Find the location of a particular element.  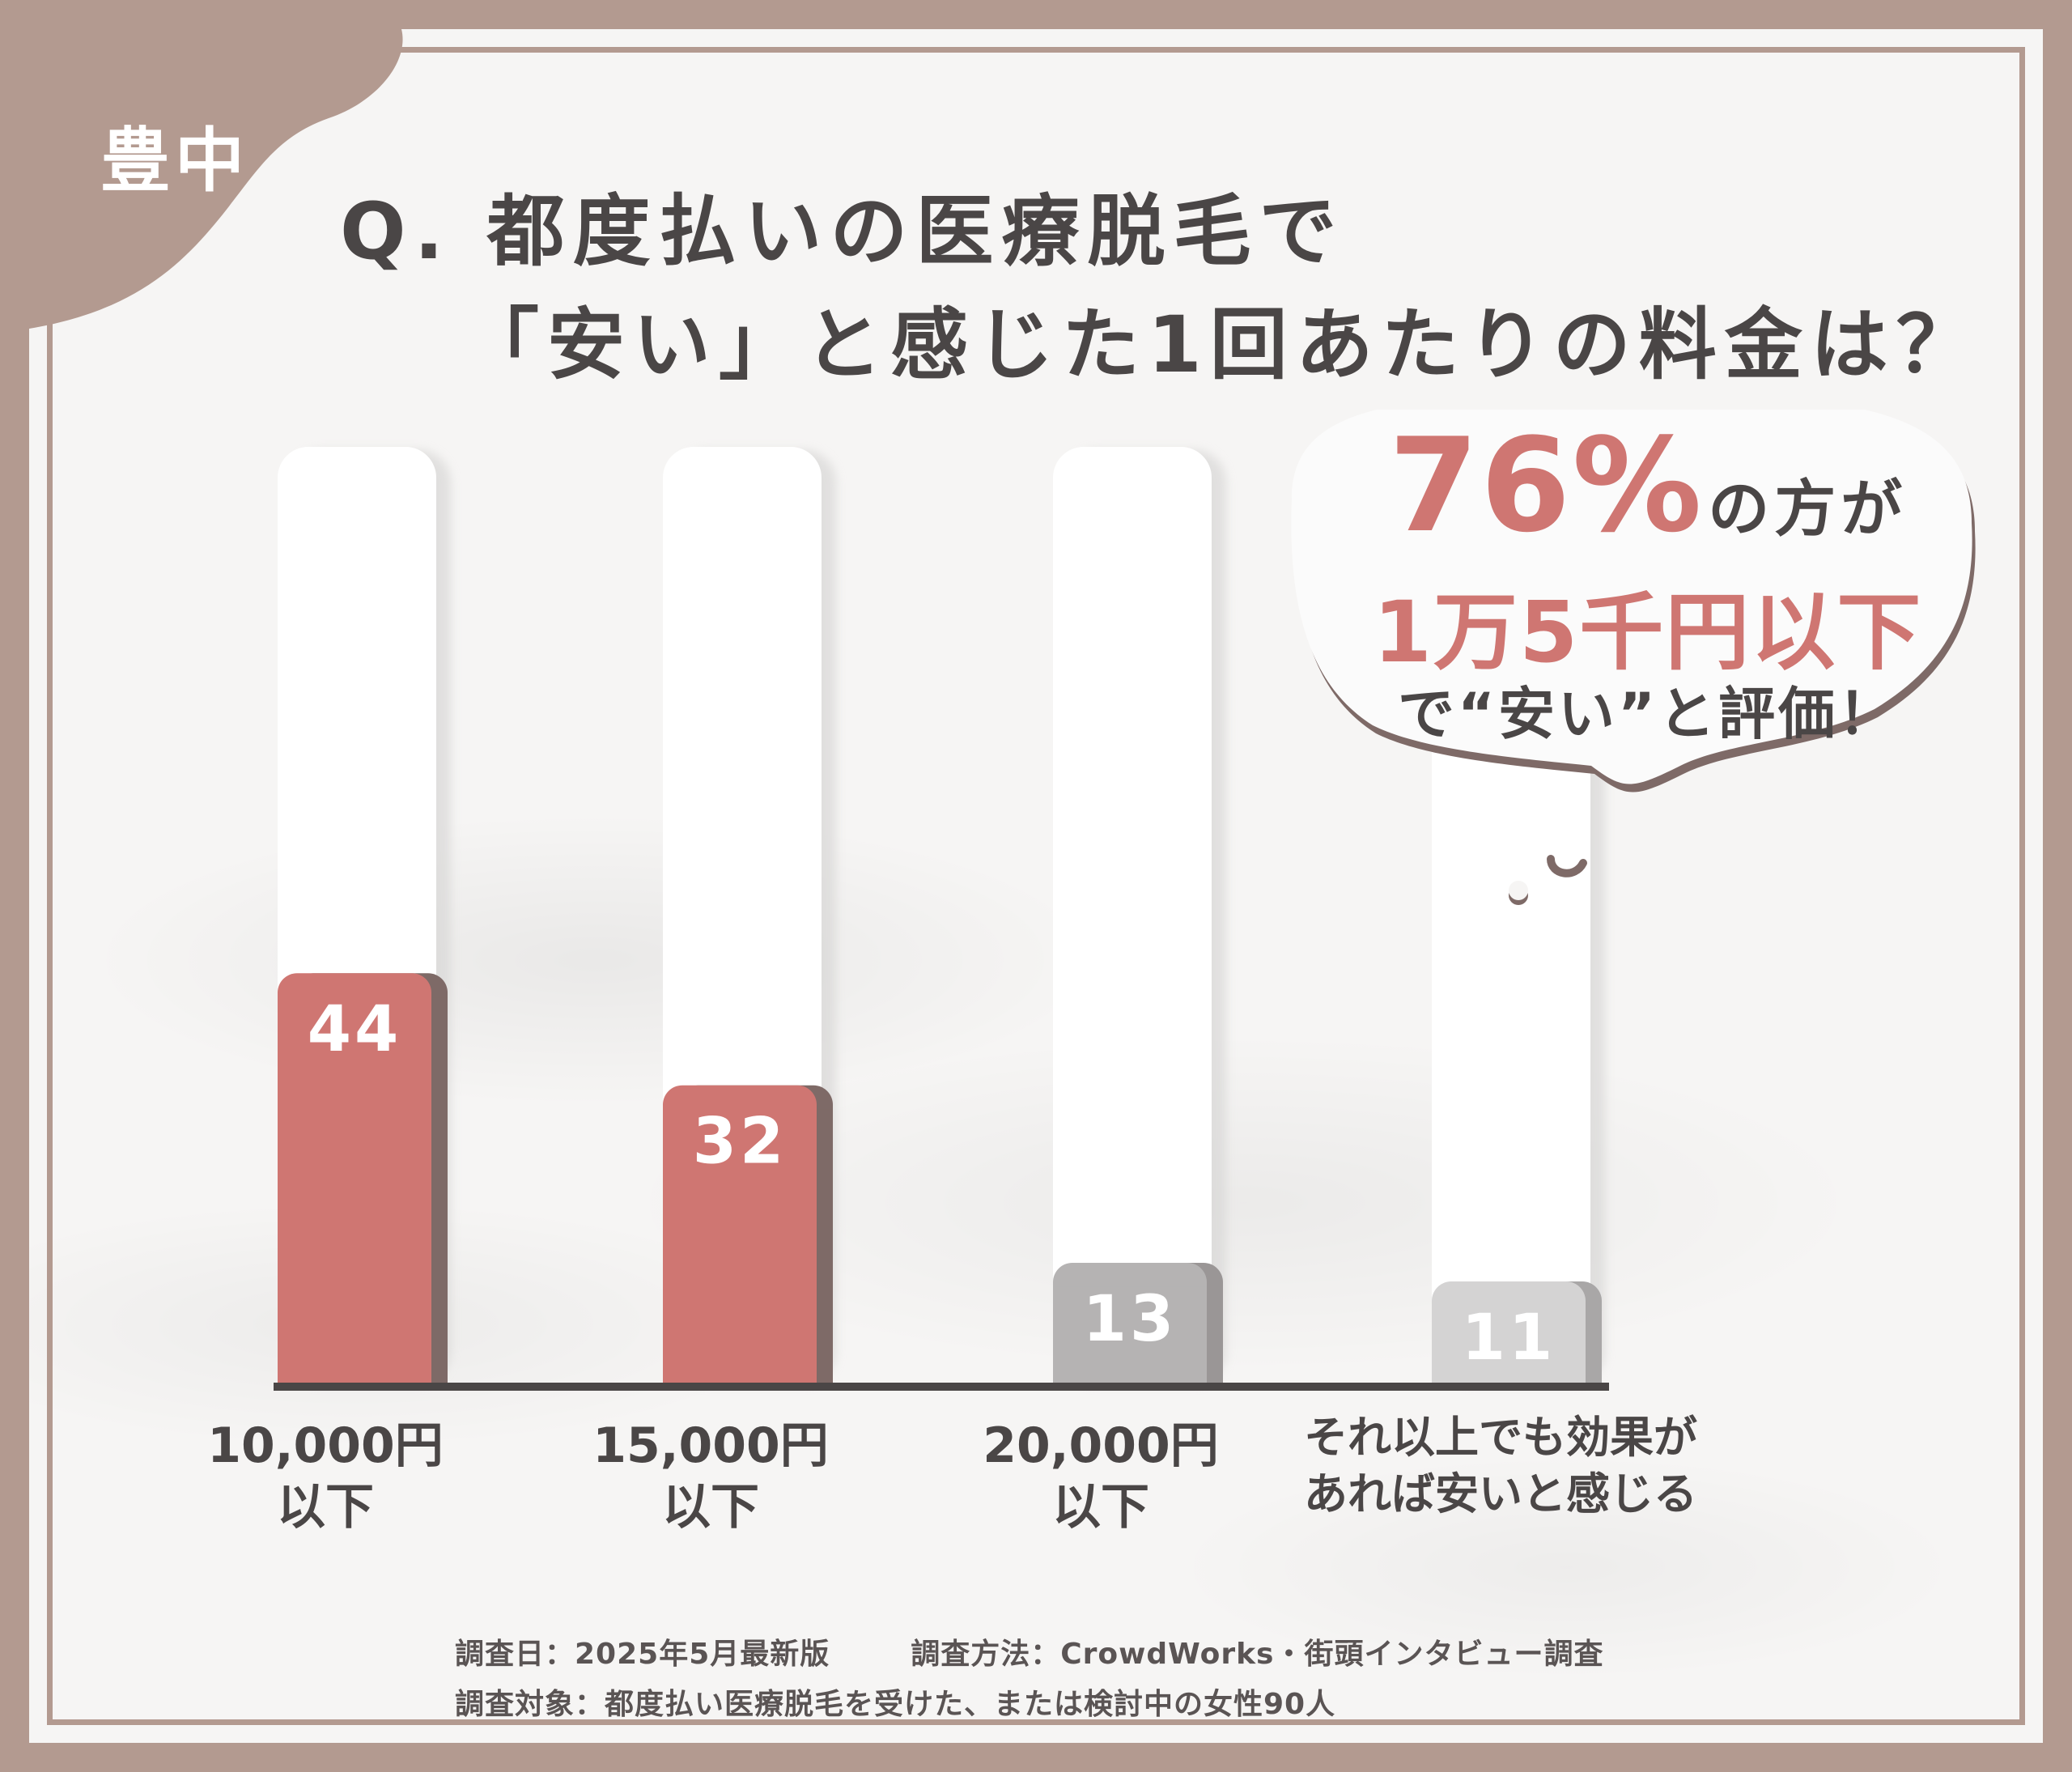

callout-percent-suffix: の方が is located at coordinates (1808, 509).